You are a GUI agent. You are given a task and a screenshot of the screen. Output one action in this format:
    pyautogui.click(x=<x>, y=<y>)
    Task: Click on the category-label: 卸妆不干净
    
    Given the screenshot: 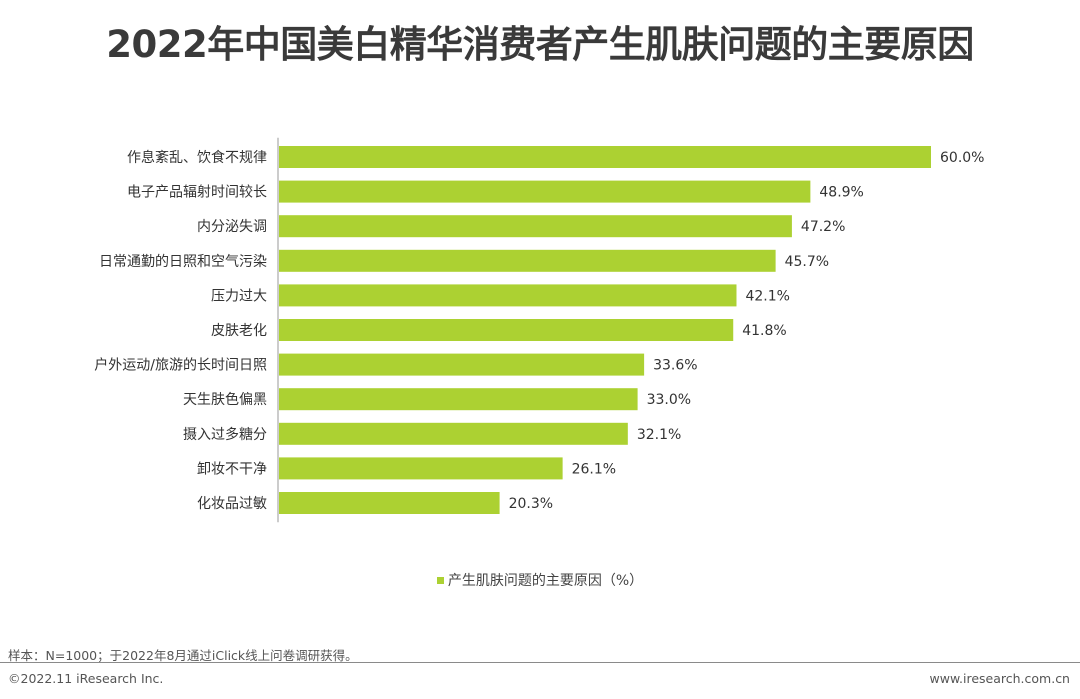 What is the action you would take?
    pyautogui.click(x=232, y=469)
    